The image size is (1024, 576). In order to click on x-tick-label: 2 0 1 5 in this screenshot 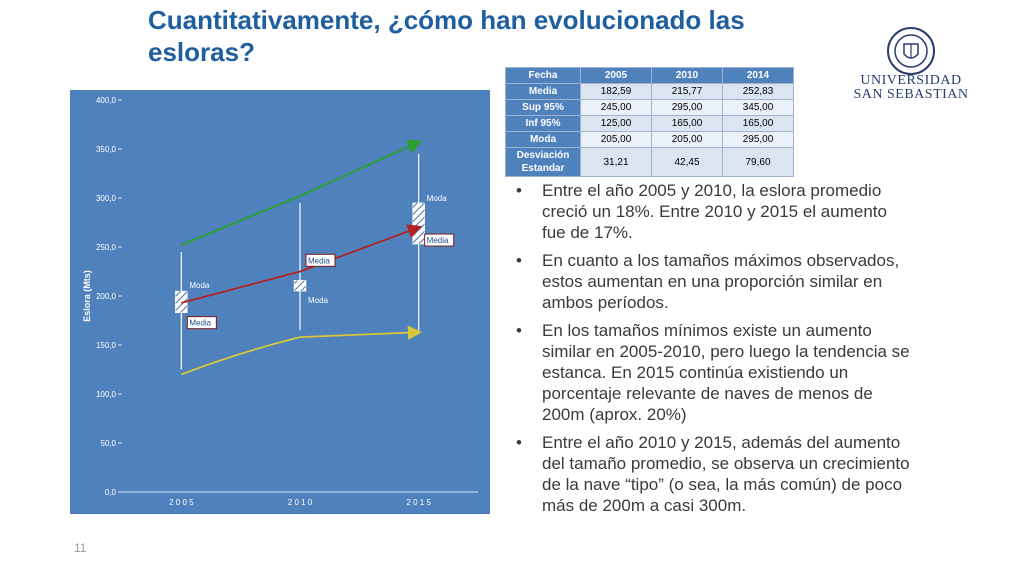, I will do `click(418, 502)`.